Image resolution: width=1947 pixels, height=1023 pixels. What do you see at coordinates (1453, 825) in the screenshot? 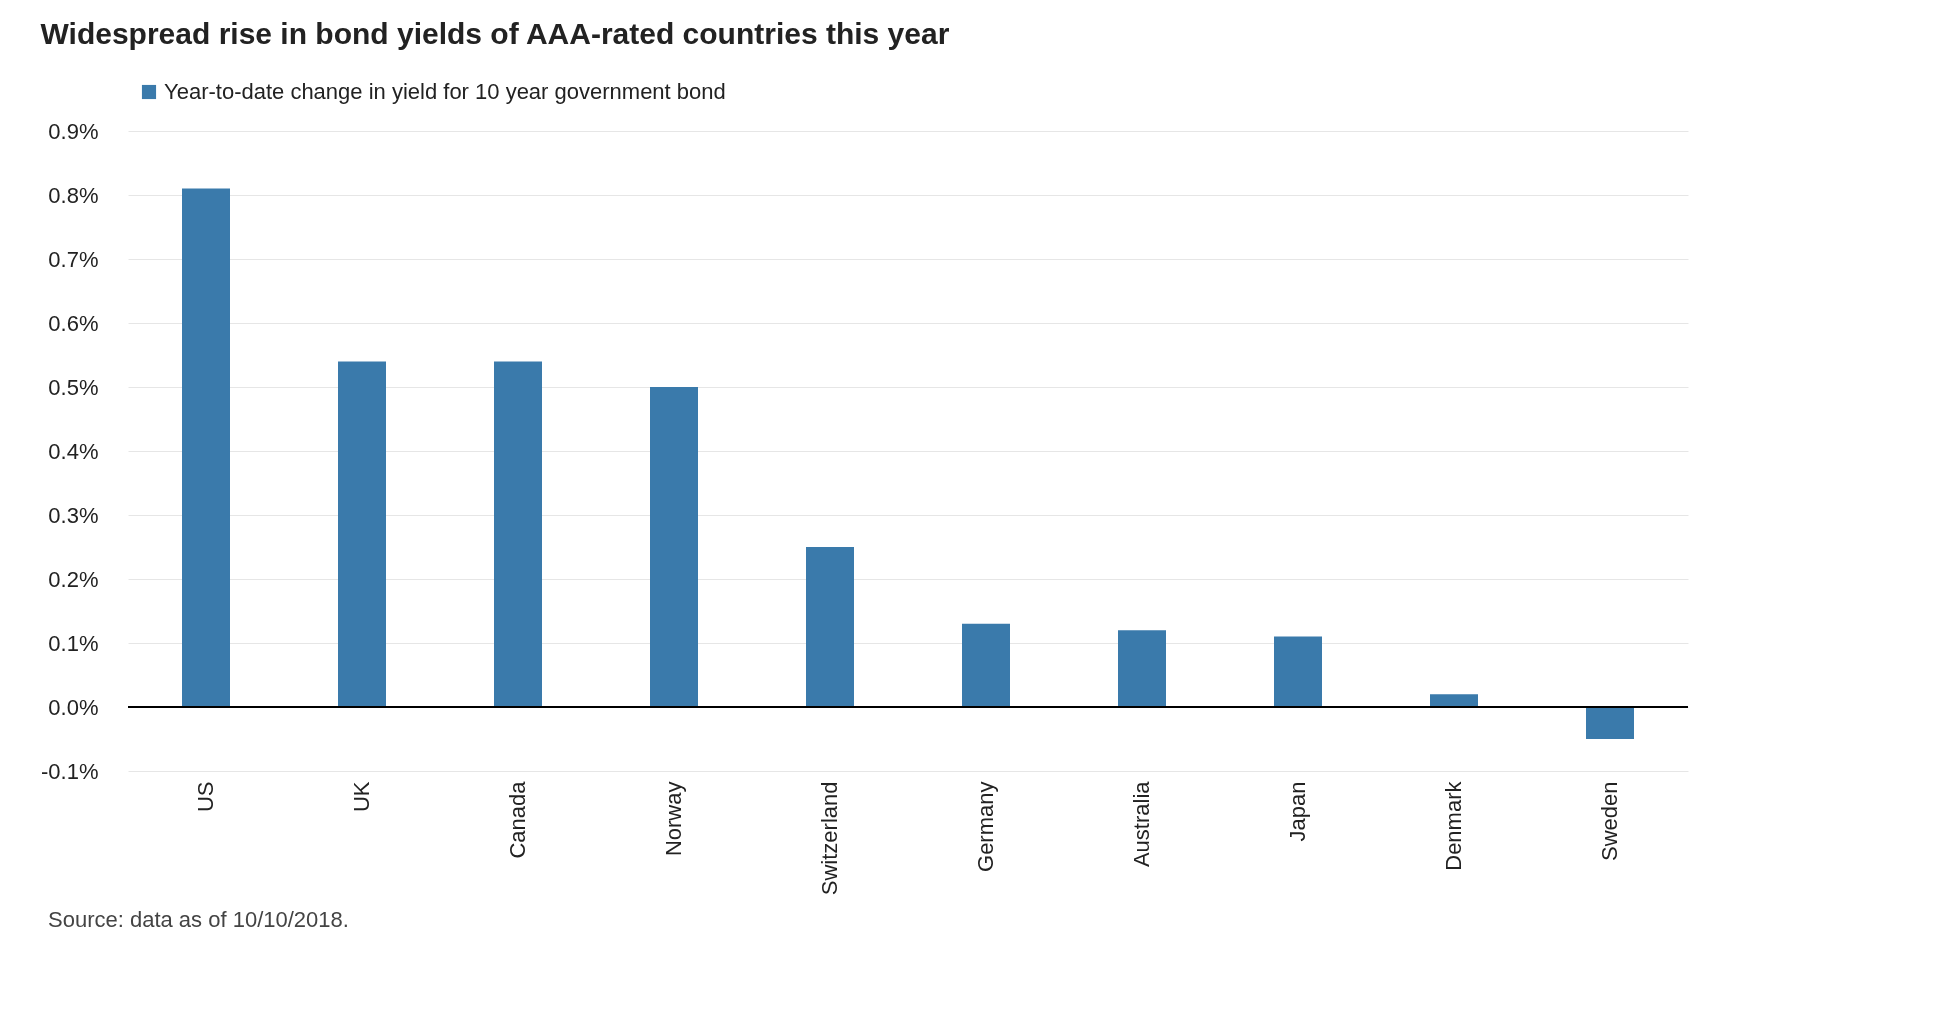
I see `x-tick-label: Denmark` at bounding box center [1453, 825].